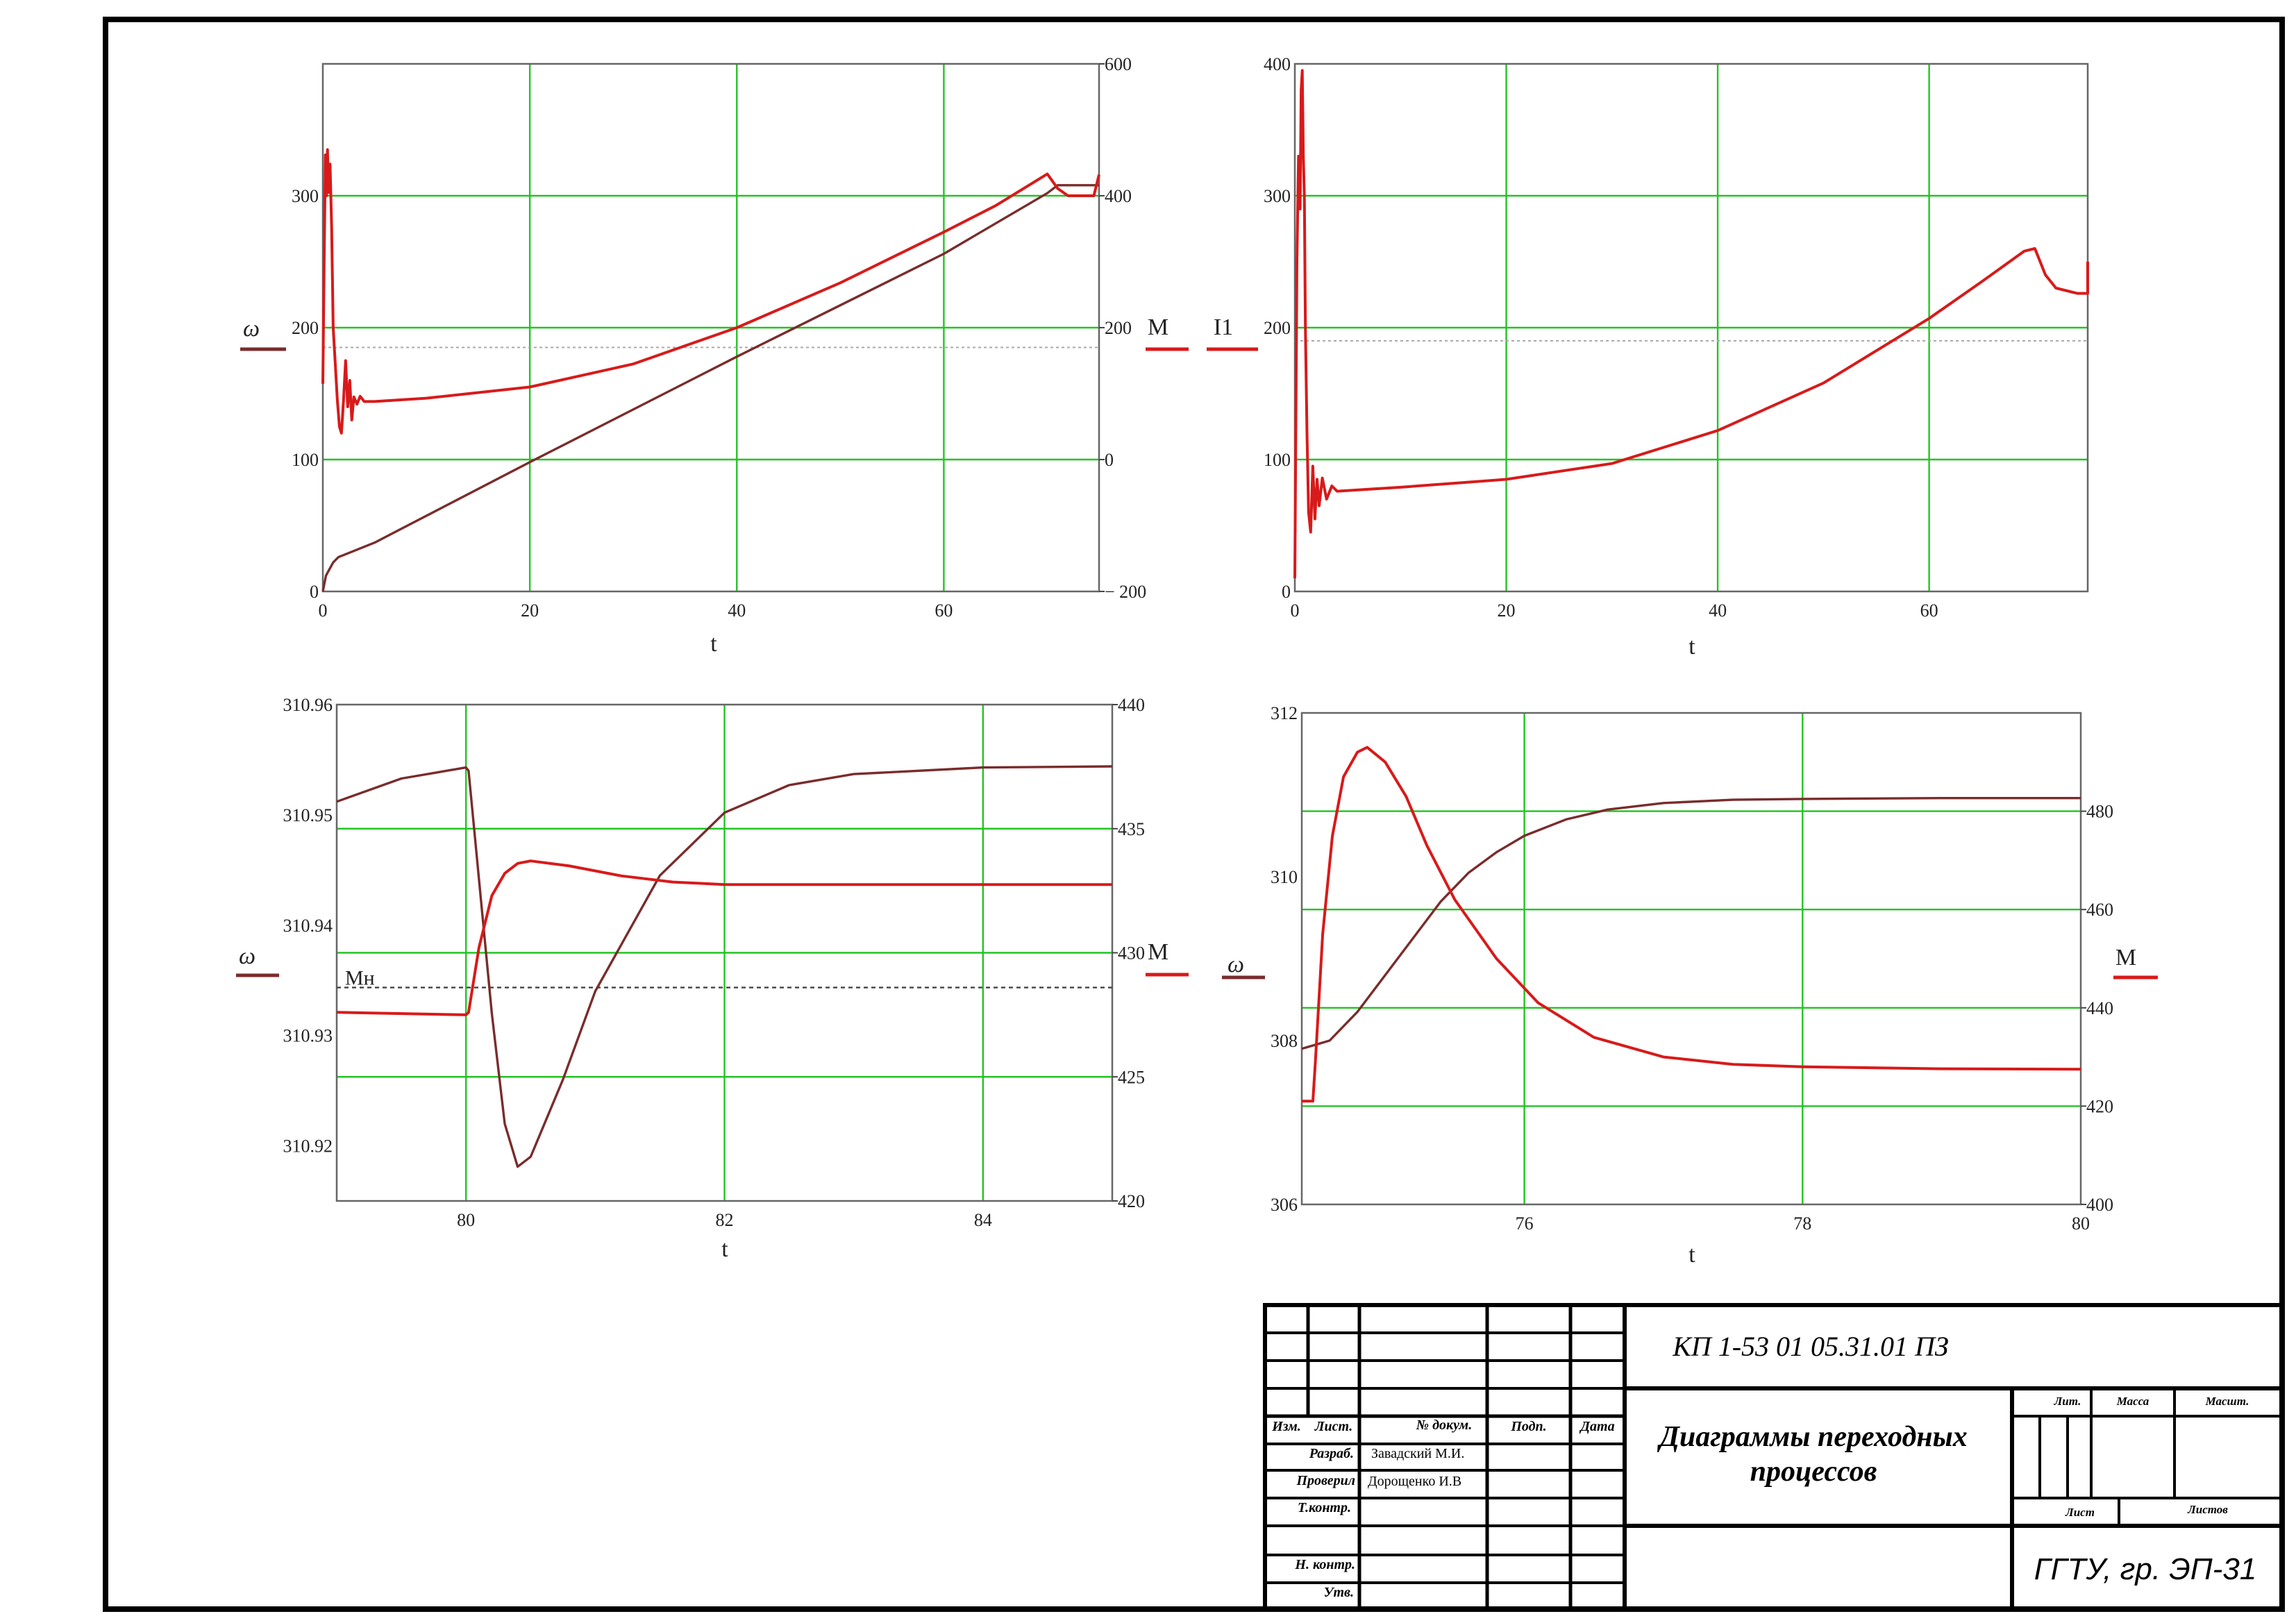 This screenshot has width=2296, height=1623. I want to click on y-left-tick-label: 310.96, so click(308, 705).